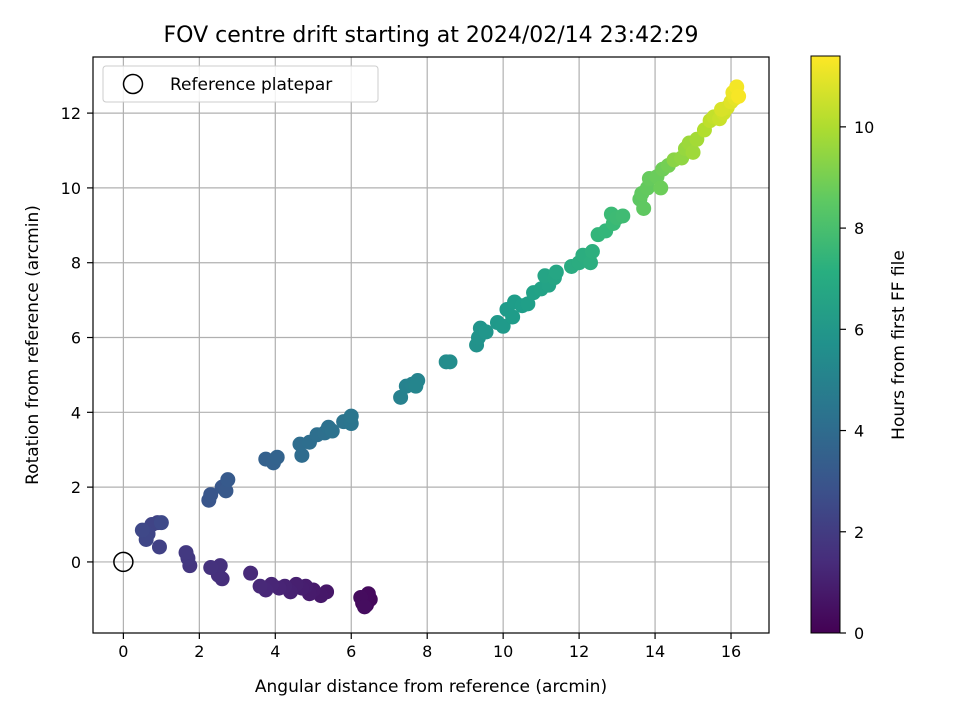 Image resolution: width=960 pixels, height=720 pixels. I want to click on x-tick-label: 14, so click(655, 651).